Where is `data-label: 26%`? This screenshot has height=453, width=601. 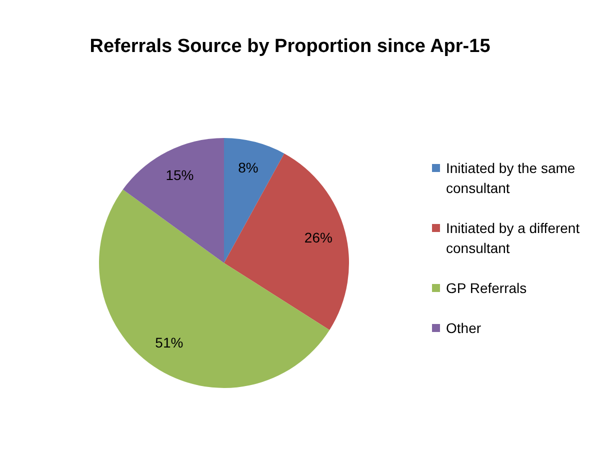
data-label: 26% is located at coordinates (318, 238).